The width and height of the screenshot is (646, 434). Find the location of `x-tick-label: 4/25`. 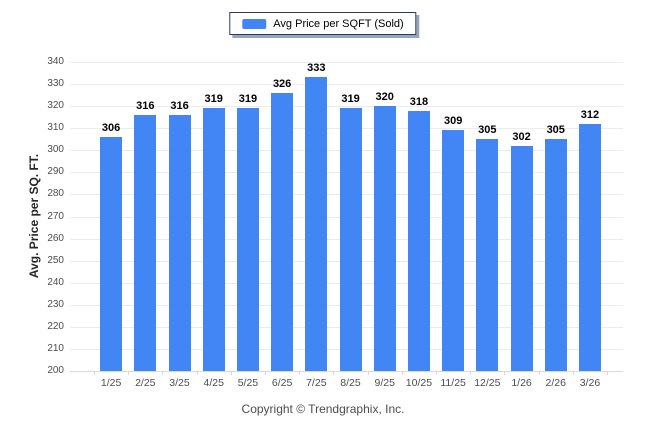

x-tick-label: 4/25 is located at coordinates (213, 383).